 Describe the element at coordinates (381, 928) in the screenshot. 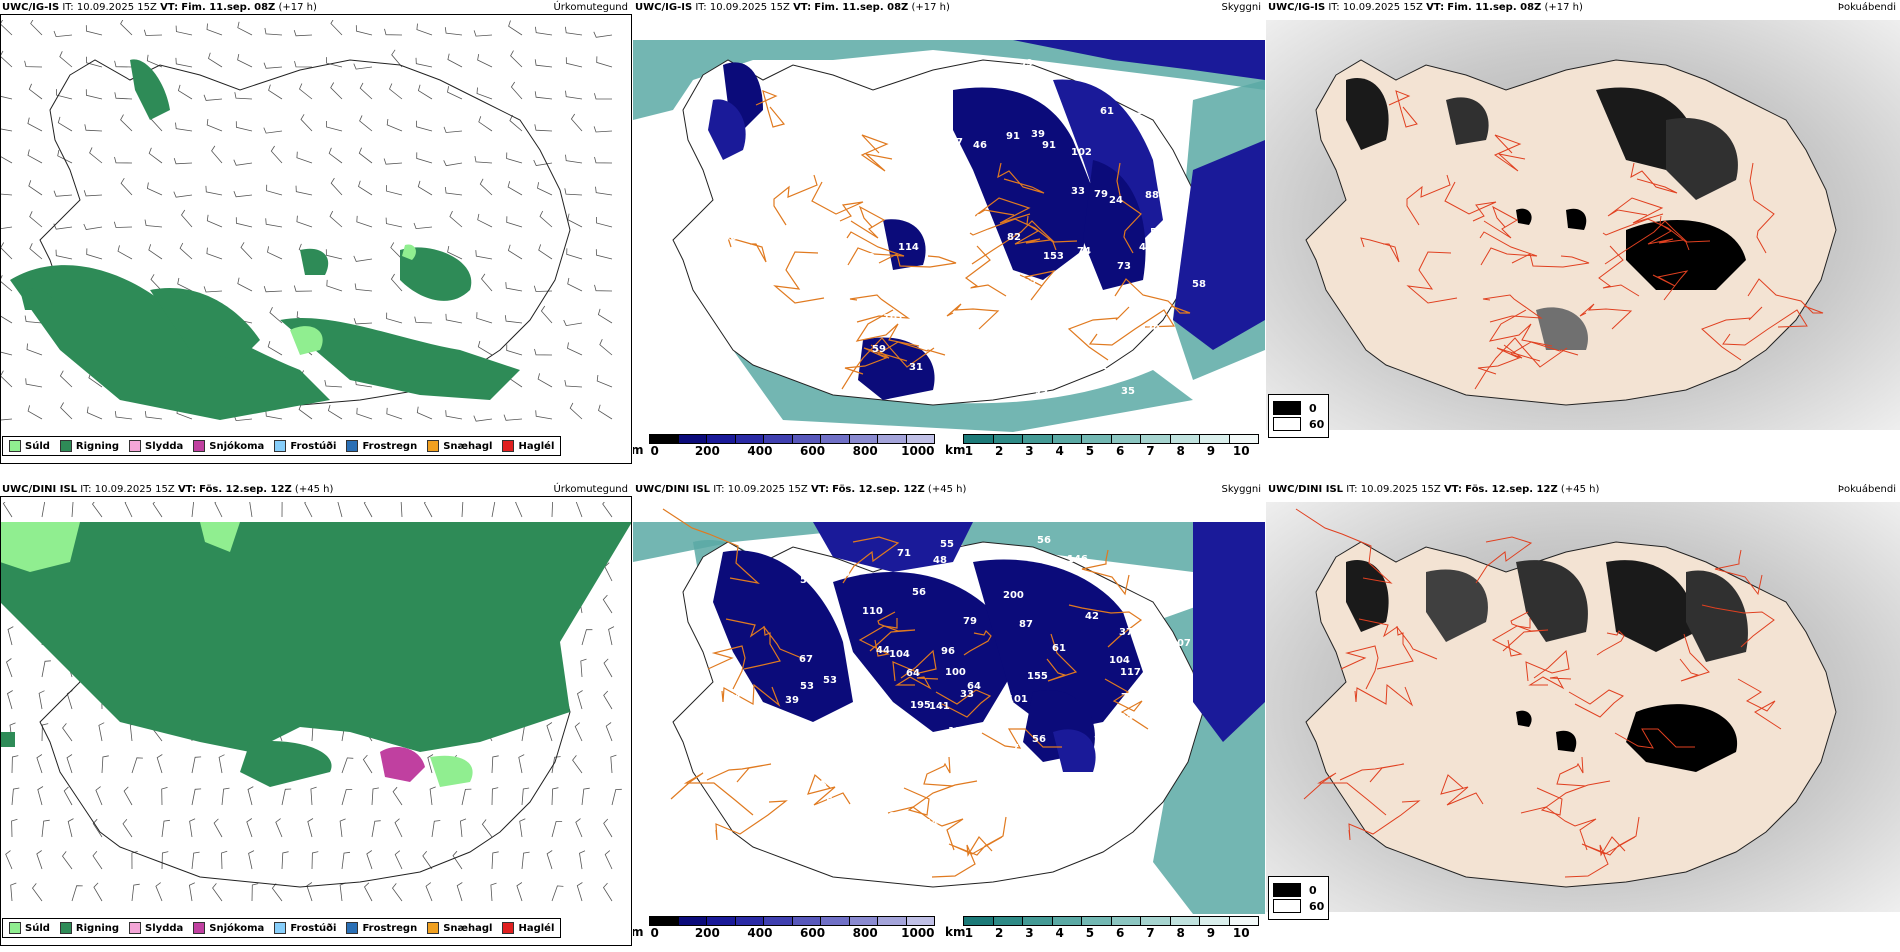

I see `precip-legend-item: Frostregn` at that location.